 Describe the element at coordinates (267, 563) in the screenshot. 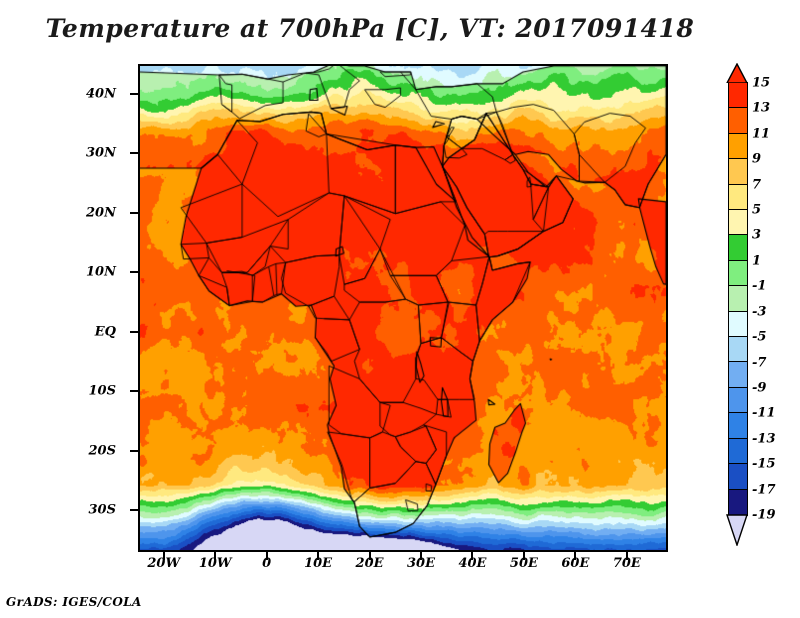

I see `x-axis-tick-label: 0` at that location.